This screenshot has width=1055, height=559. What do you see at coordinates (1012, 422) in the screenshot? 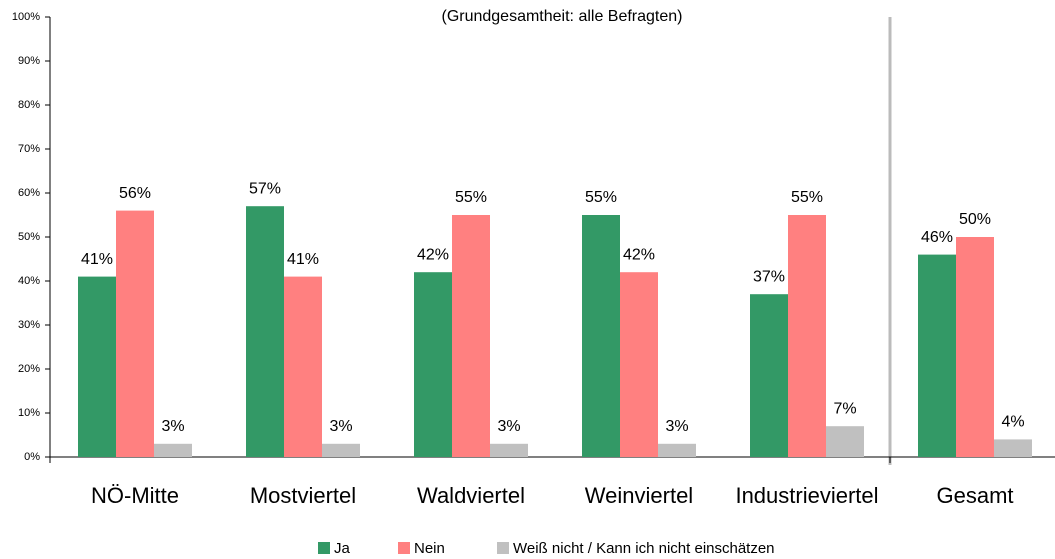
I see `value-label: 4%` at bounding box center [1012, 422].